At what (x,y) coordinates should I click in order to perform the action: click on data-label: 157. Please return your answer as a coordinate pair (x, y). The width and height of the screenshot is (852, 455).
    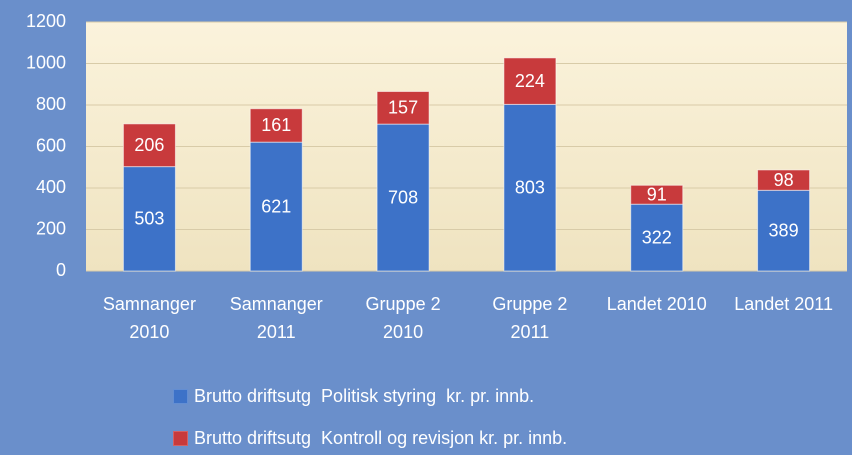
    Looking at the image, I should click on (403, 108).